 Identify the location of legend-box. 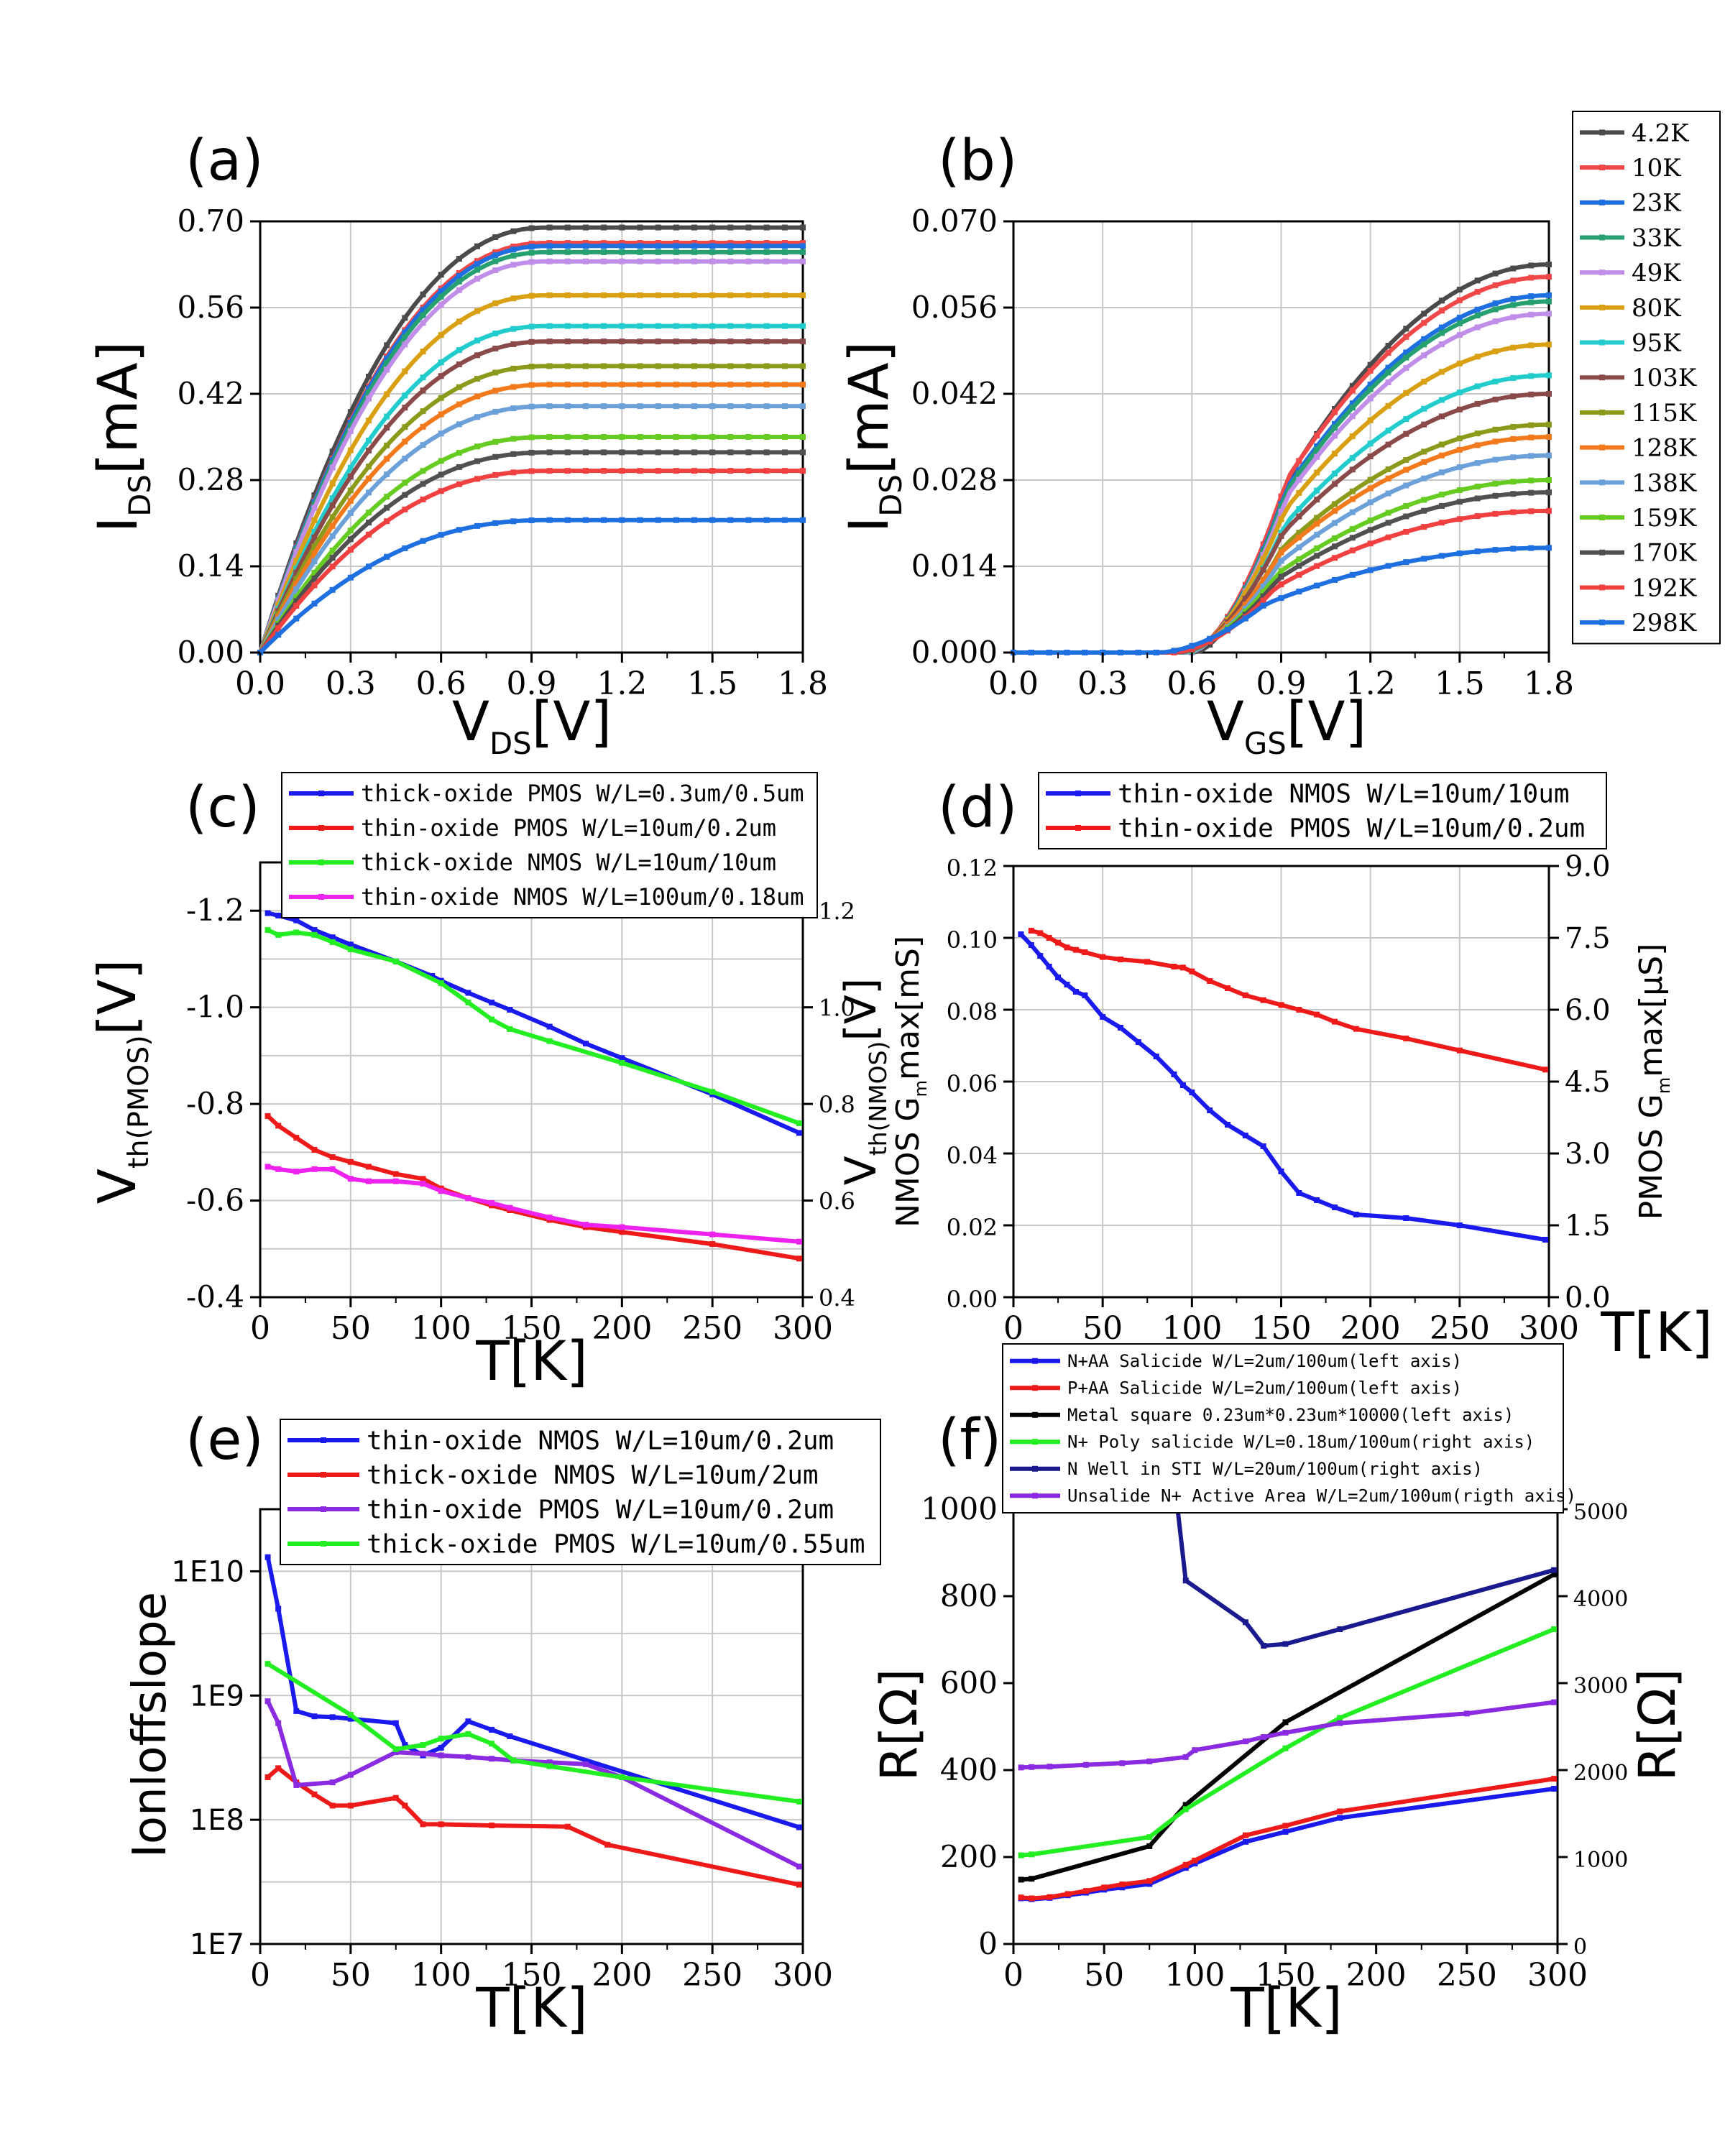
(580, 1492).